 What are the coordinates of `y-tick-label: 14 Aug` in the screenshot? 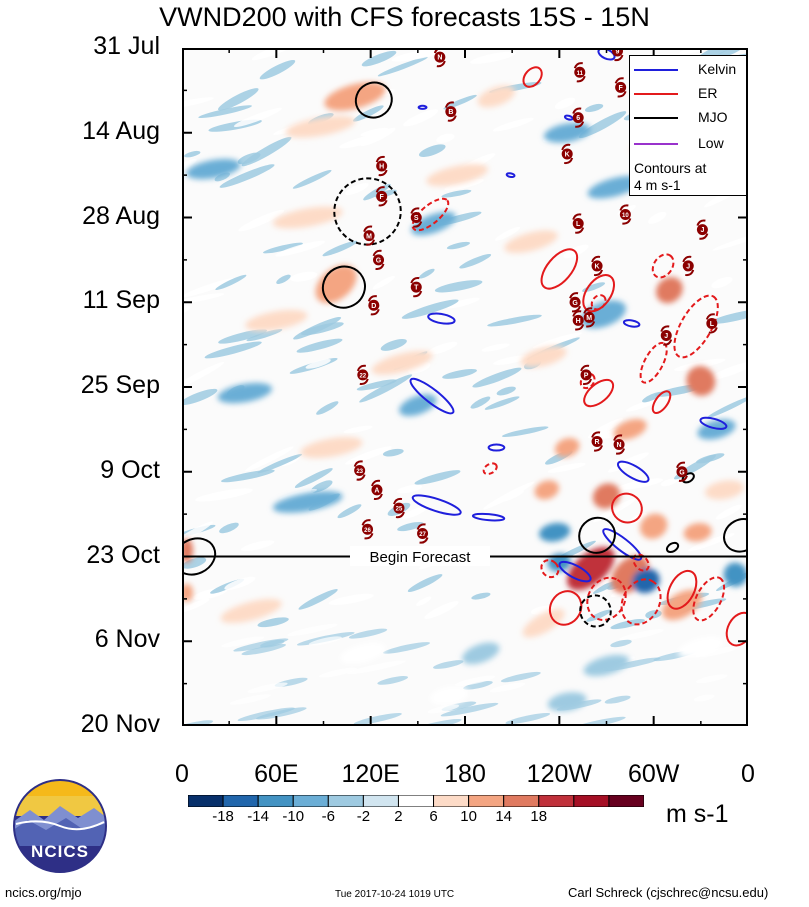 It's located at (121, 130).